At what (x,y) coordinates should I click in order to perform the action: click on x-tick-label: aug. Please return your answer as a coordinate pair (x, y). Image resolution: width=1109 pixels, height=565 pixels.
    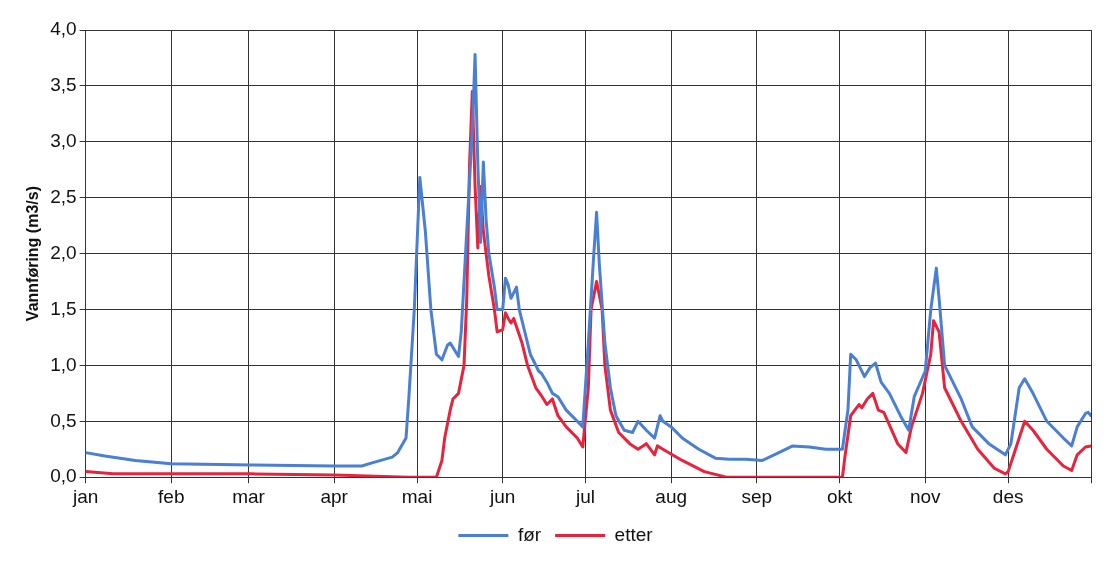
    Looking at the image, I should click on (671, 496).